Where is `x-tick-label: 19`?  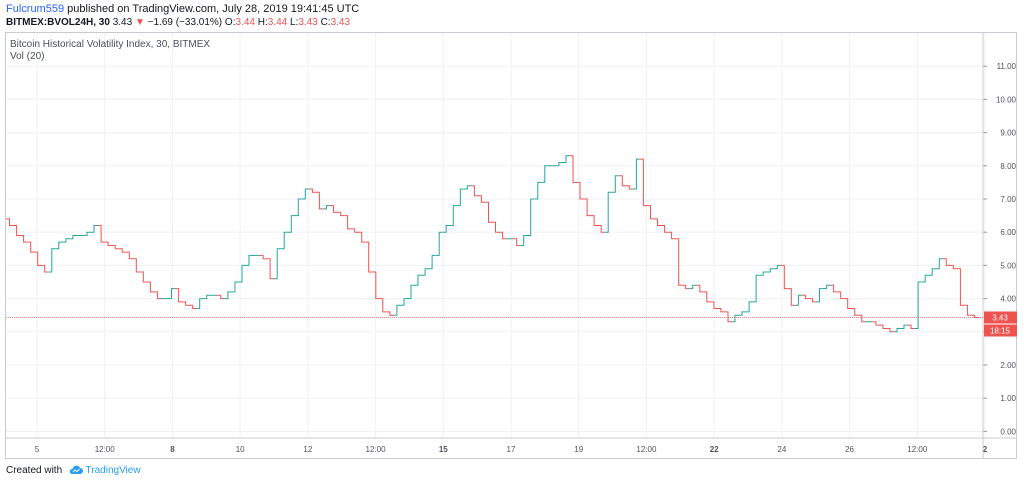
x-tick-label: 19 is located at coordinates (578, 449).